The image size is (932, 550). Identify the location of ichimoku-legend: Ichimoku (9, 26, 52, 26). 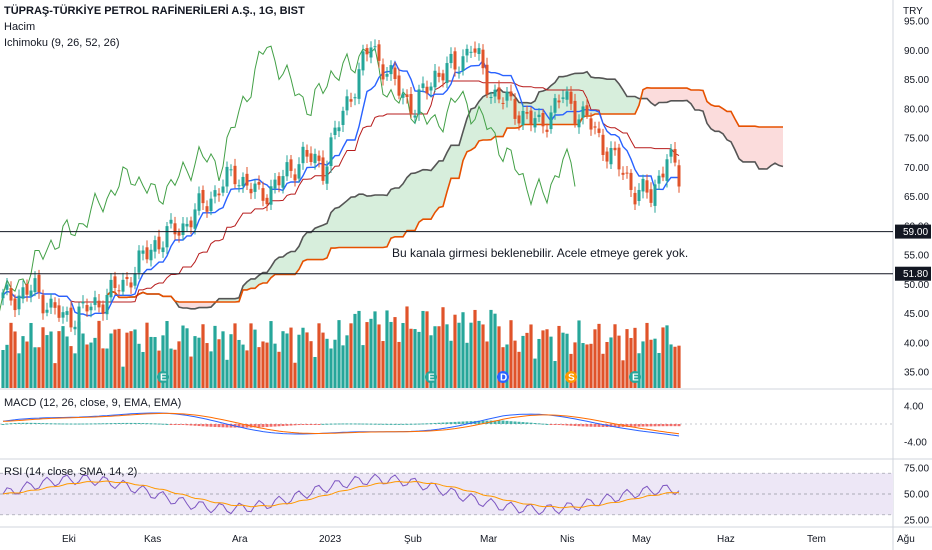
(62, 43).